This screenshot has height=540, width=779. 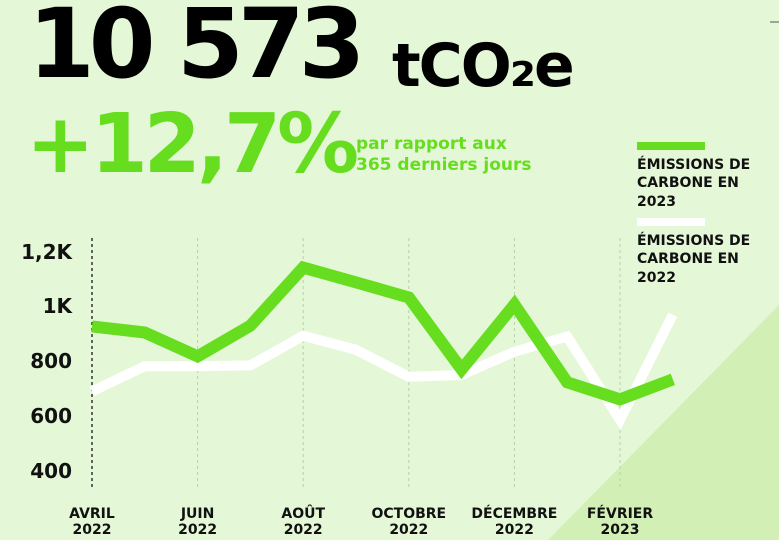 I want to click on change: +12,7%, so click(x=192, y=144).